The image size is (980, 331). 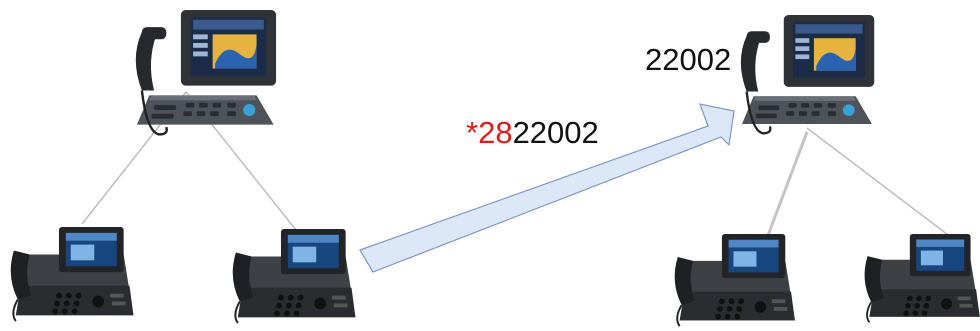 I want to click on dial-number: 22002, so click(x=555, y=132).